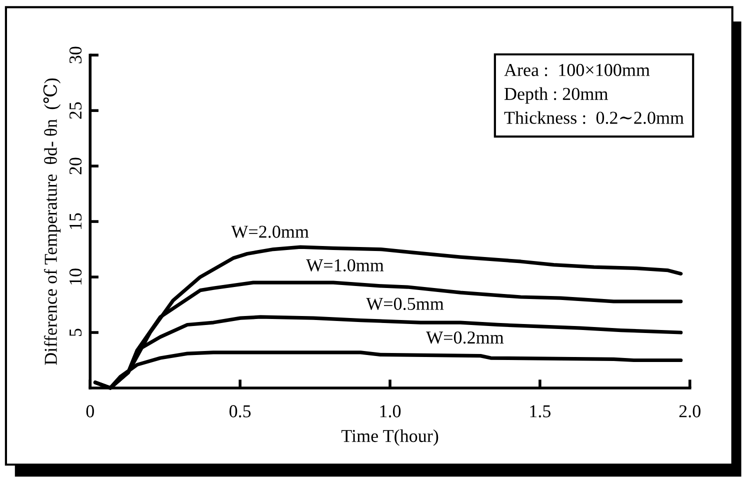  What do you see at coordinates (76, 221) in the screenshot?
I see `y-tick-label: 15` at bounding box center [76, 221].